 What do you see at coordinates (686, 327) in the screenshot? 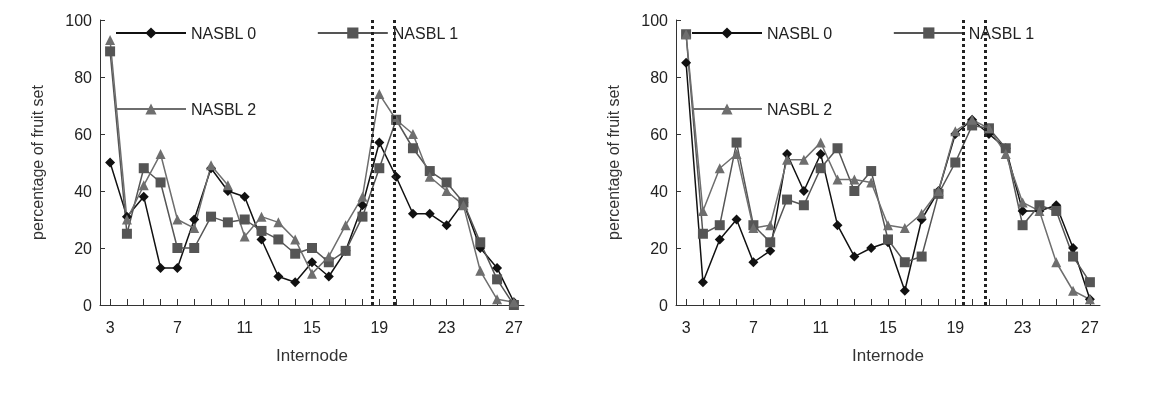
I see `x-tick-label: 3` at bounding box center [686, 327].